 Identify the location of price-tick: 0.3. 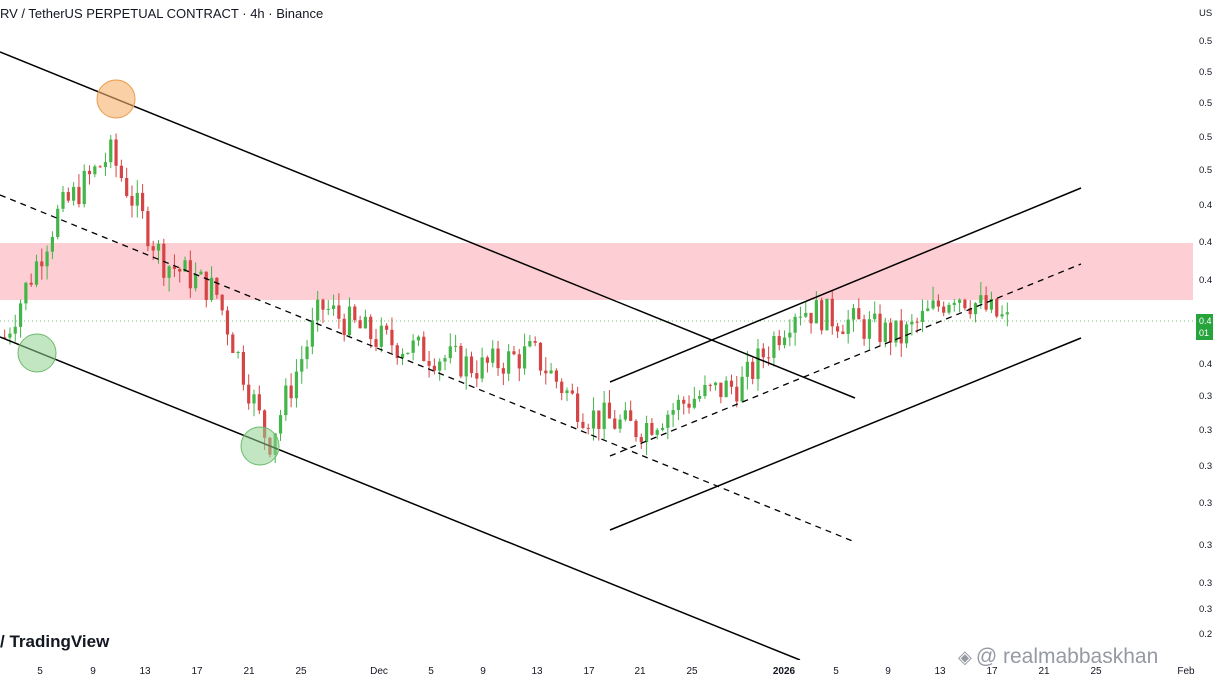
(1206, 609).